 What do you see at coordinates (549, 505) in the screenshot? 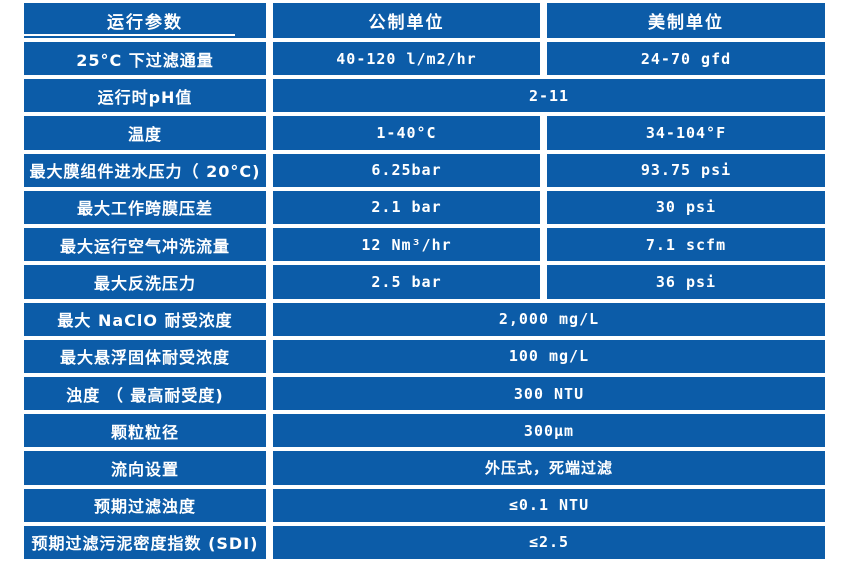
I see `row-value-filtrate-turbidity: ≤0.1 NTU` at bounding box center [549, 505].